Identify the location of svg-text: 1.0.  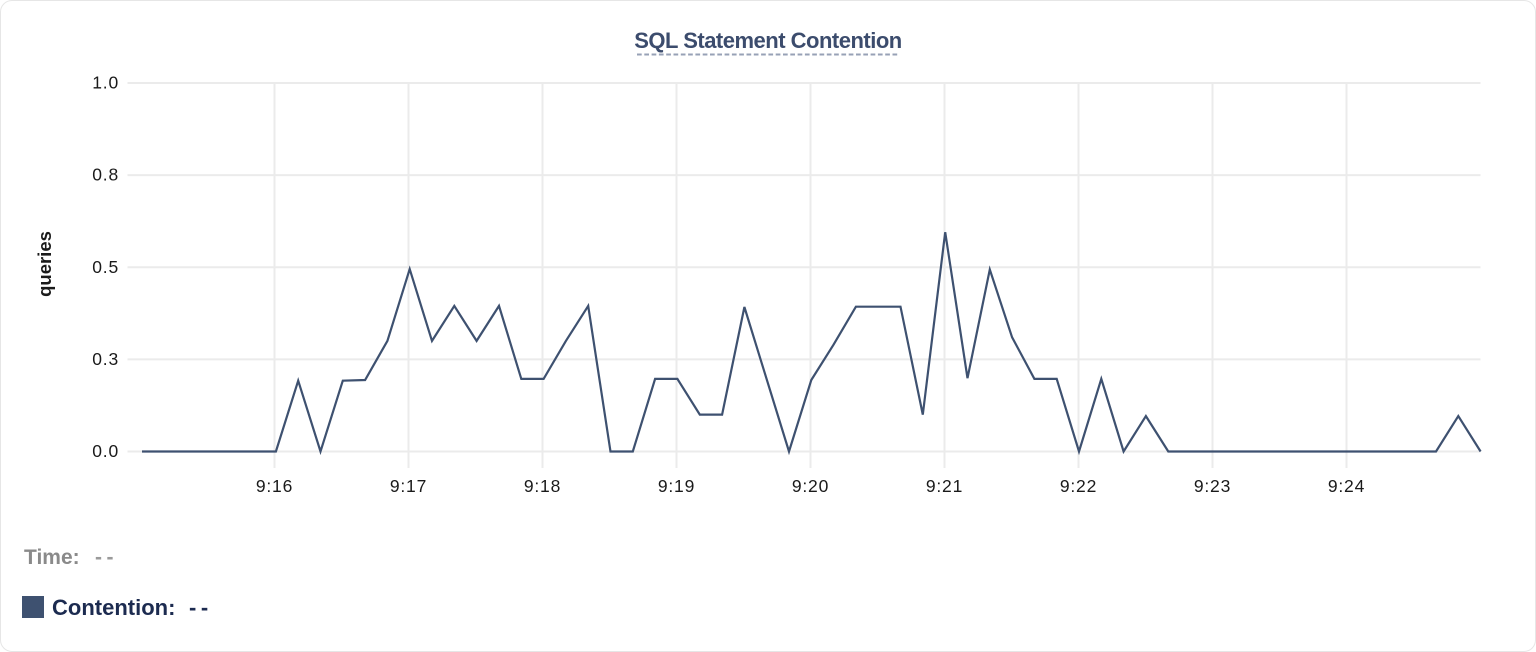
(105, 83).